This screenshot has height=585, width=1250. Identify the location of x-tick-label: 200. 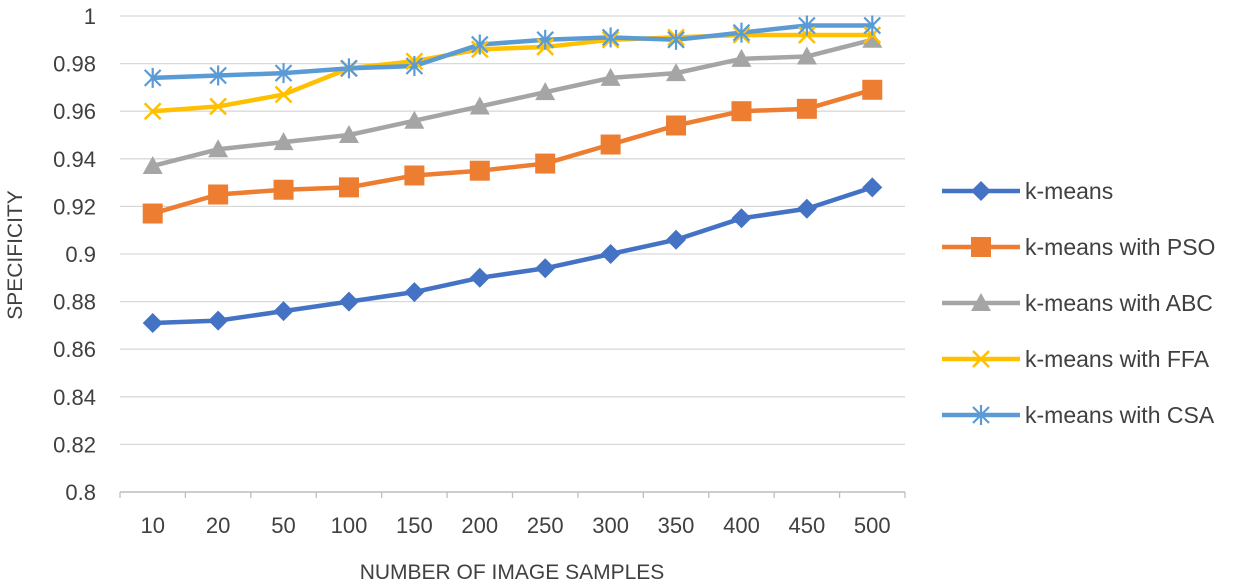
(479, 525).